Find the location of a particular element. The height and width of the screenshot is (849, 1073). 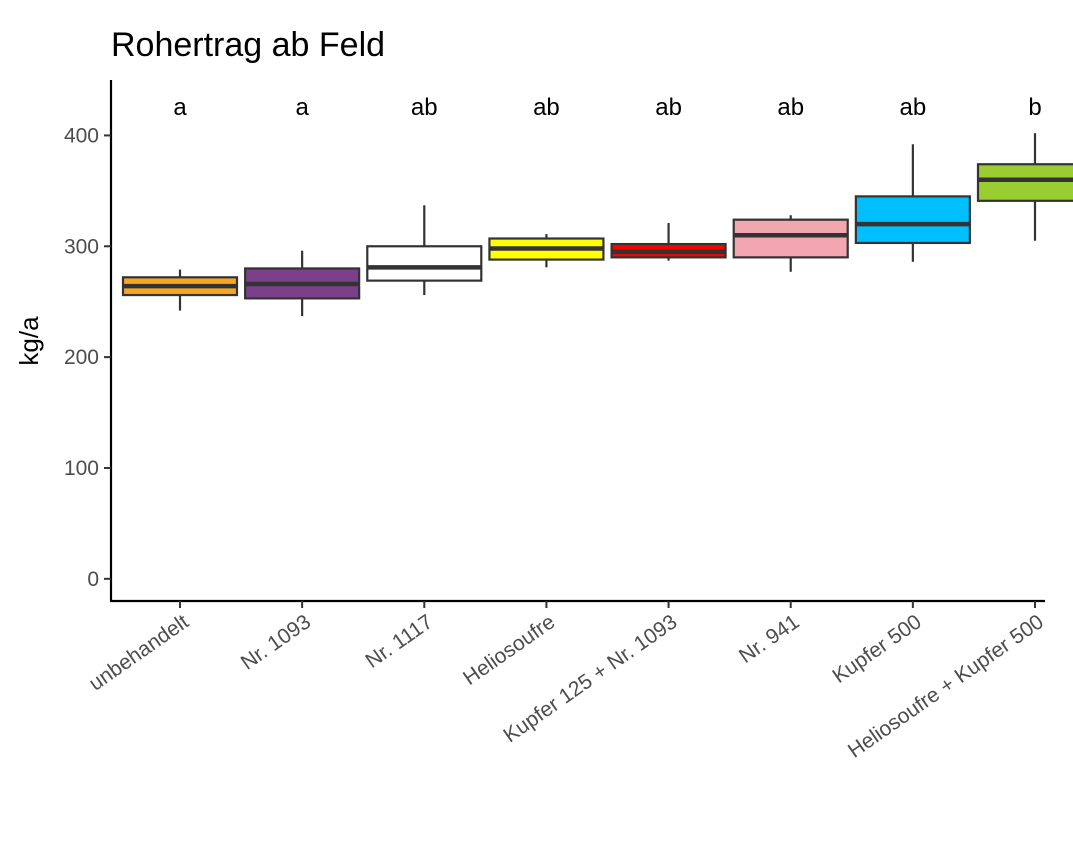

chart-title: Rohertrag ab Feld is located at coordinates (248, 45).